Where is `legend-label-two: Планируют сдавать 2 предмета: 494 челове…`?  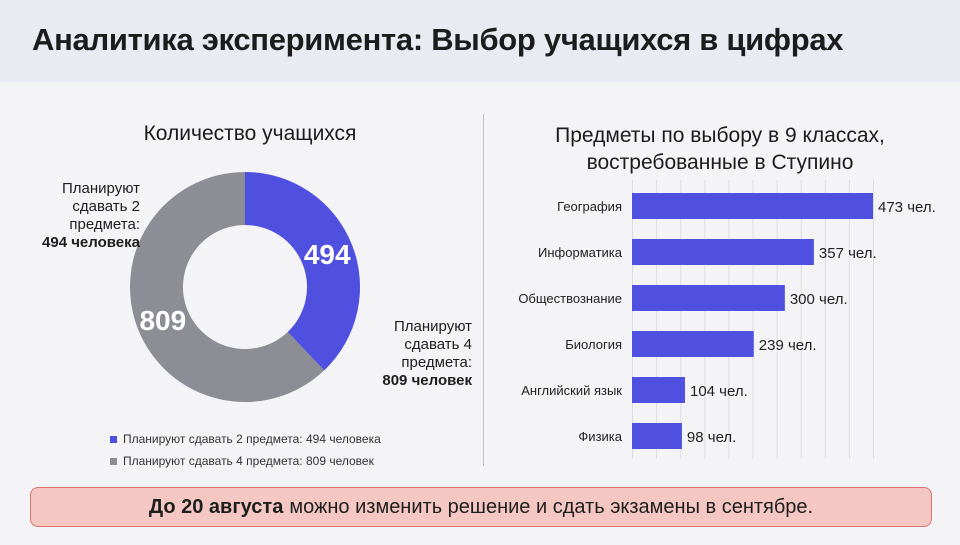 legend-label-two: Планируют сдавать 2 предмета: 494 челове… is located at coordinates (252, 439).